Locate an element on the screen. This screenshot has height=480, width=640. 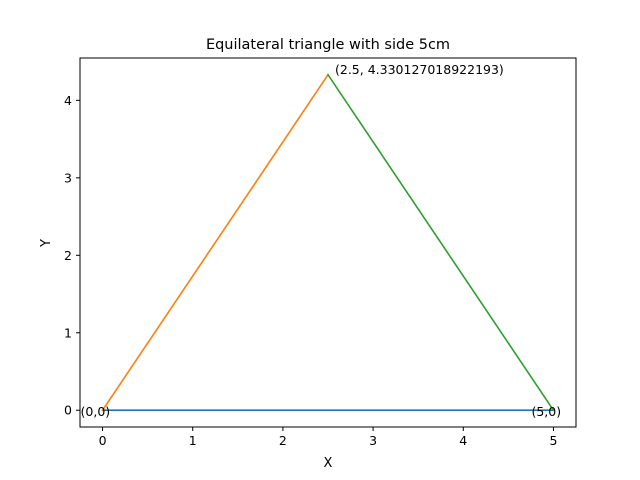
x-tick-label: 1 is located at coordinates (193, 440).